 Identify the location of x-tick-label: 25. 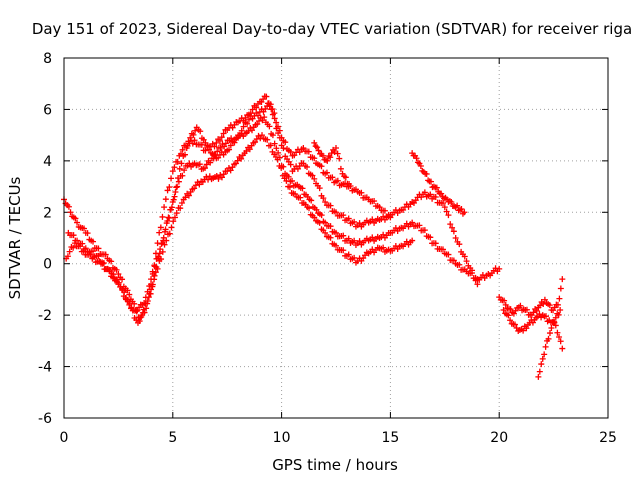
(608, 438).